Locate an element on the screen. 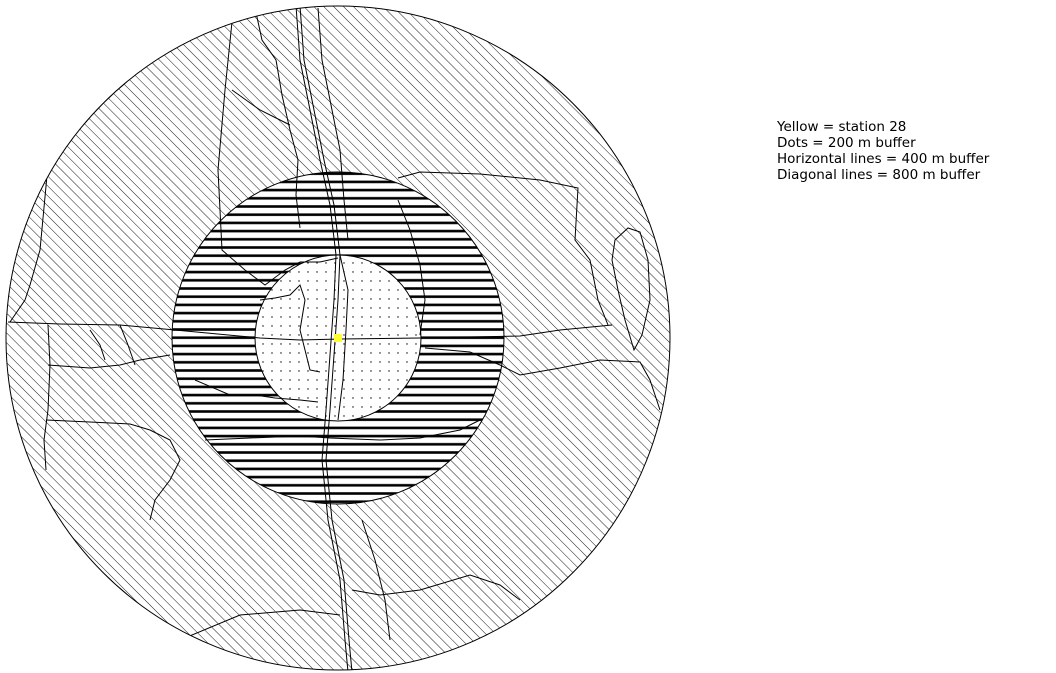 The height and width of the screenshot is (673, 1056). street-east-inner is located at coordinates (411, 267).